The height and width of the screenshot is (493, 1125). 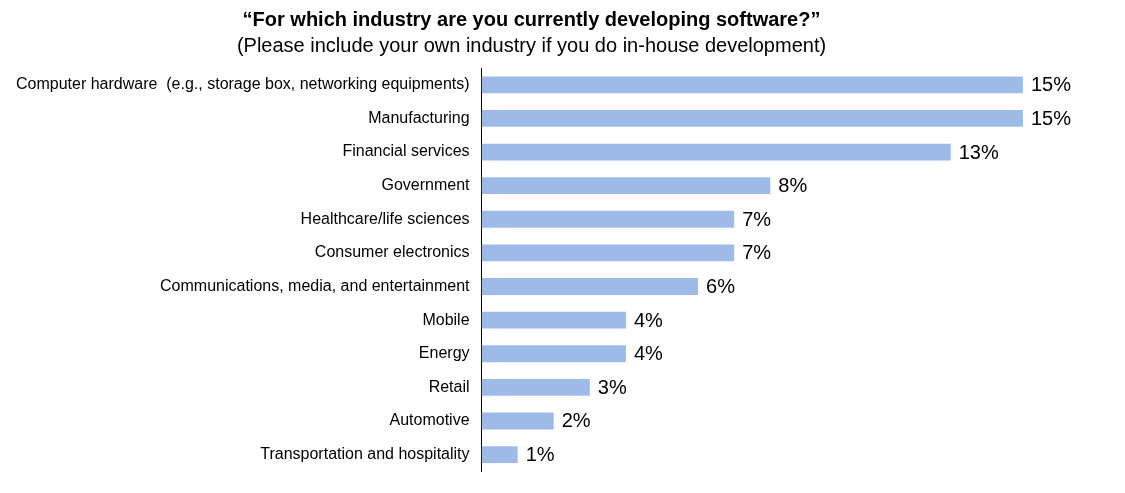 What do you see at coordinates (243, 84) in the screenshot?
I see `y-tick-label: Computer hardware (e.g., storage box, networking equipments)` at bounding box center [243, 84].